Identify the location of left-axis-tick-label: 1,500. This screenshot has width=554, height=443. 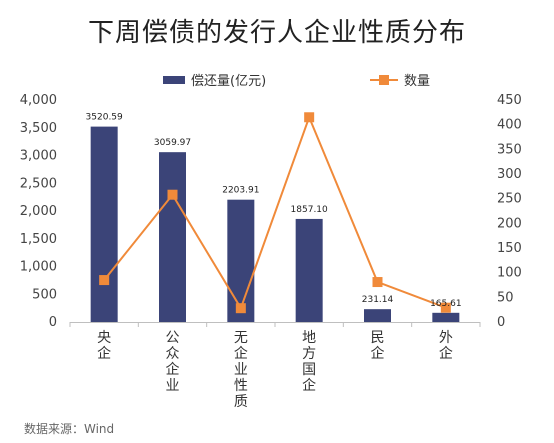
(38, 239).